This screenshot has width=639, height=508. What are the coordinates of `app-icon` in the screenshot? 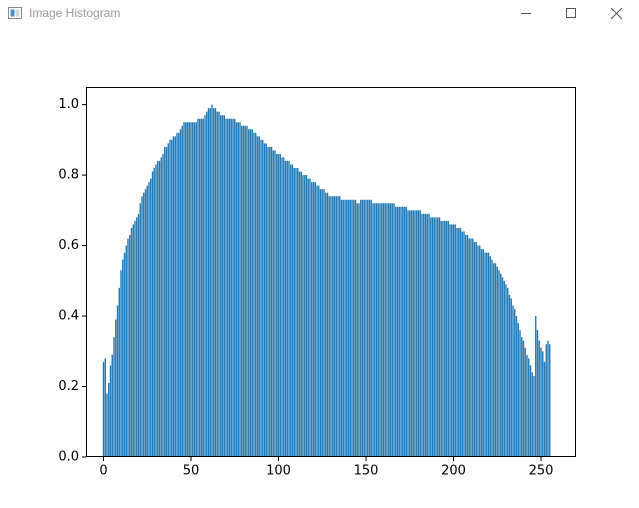 It's located at (15, 13).